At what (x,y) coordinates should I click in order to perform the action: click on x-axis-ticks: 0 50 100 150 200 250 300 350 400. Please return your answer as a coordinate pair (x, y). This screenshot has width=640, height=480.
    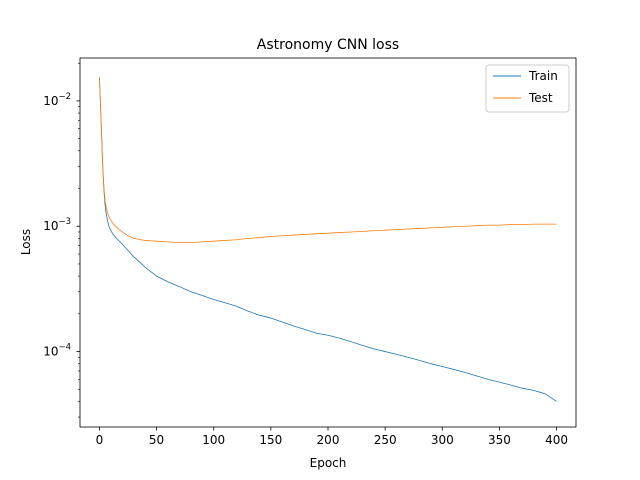
    Looking at the image, I should click on (332, 437).